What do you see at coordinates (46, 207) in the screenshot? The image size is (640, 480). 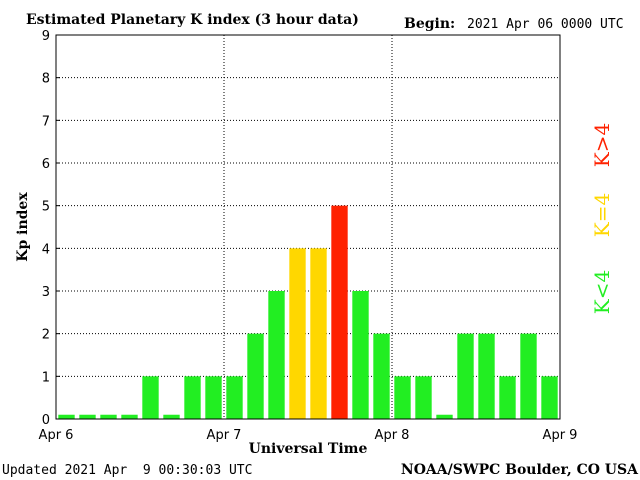 I see `y-tick-label: 5` at bounding box center [46, 207].